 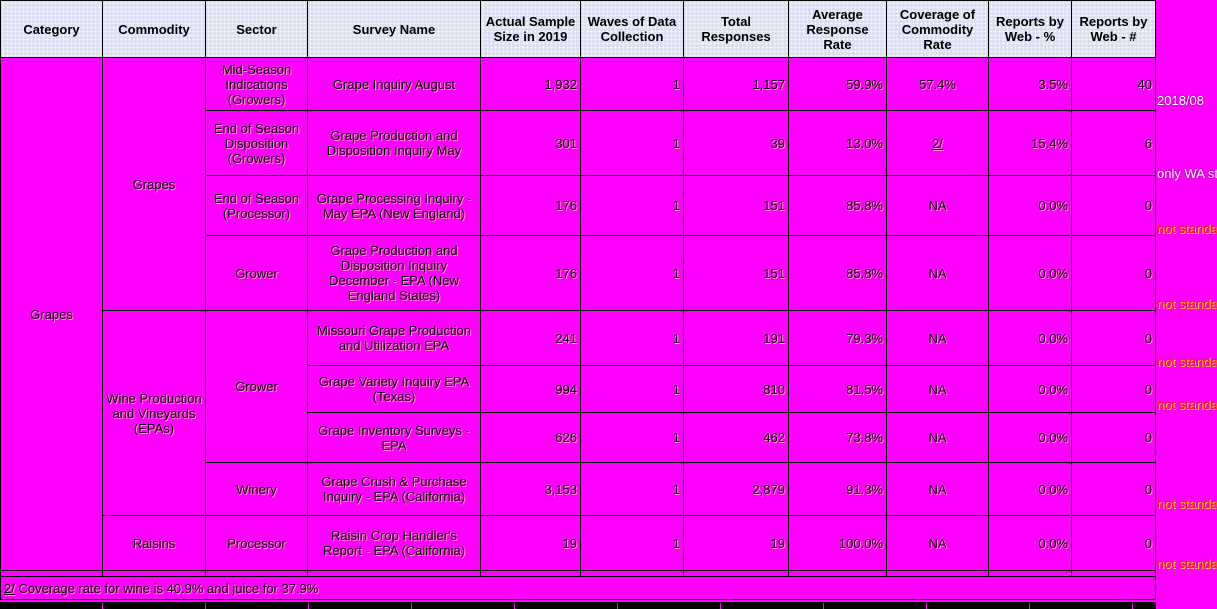 What do you see at coordinates (1113, 29) in the screenshot?
I see `header-web-num: Reports by Web - #` at bounding box center [1113, 29].